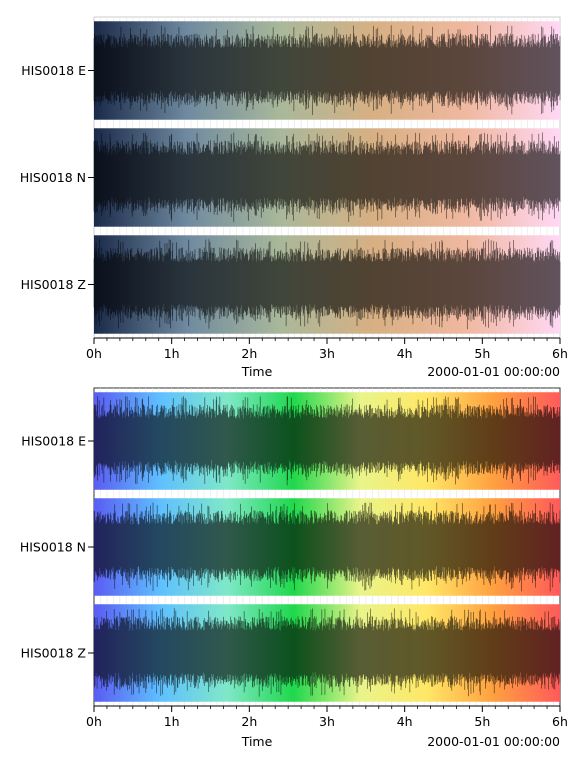 The width and height of the screenshot is (578, 768). What do you see at coordinates (493, 741) in the screenshot?
I see `panel-2-start-time: 2000-01-01 00:00:00` at bounding box center [493, 741].